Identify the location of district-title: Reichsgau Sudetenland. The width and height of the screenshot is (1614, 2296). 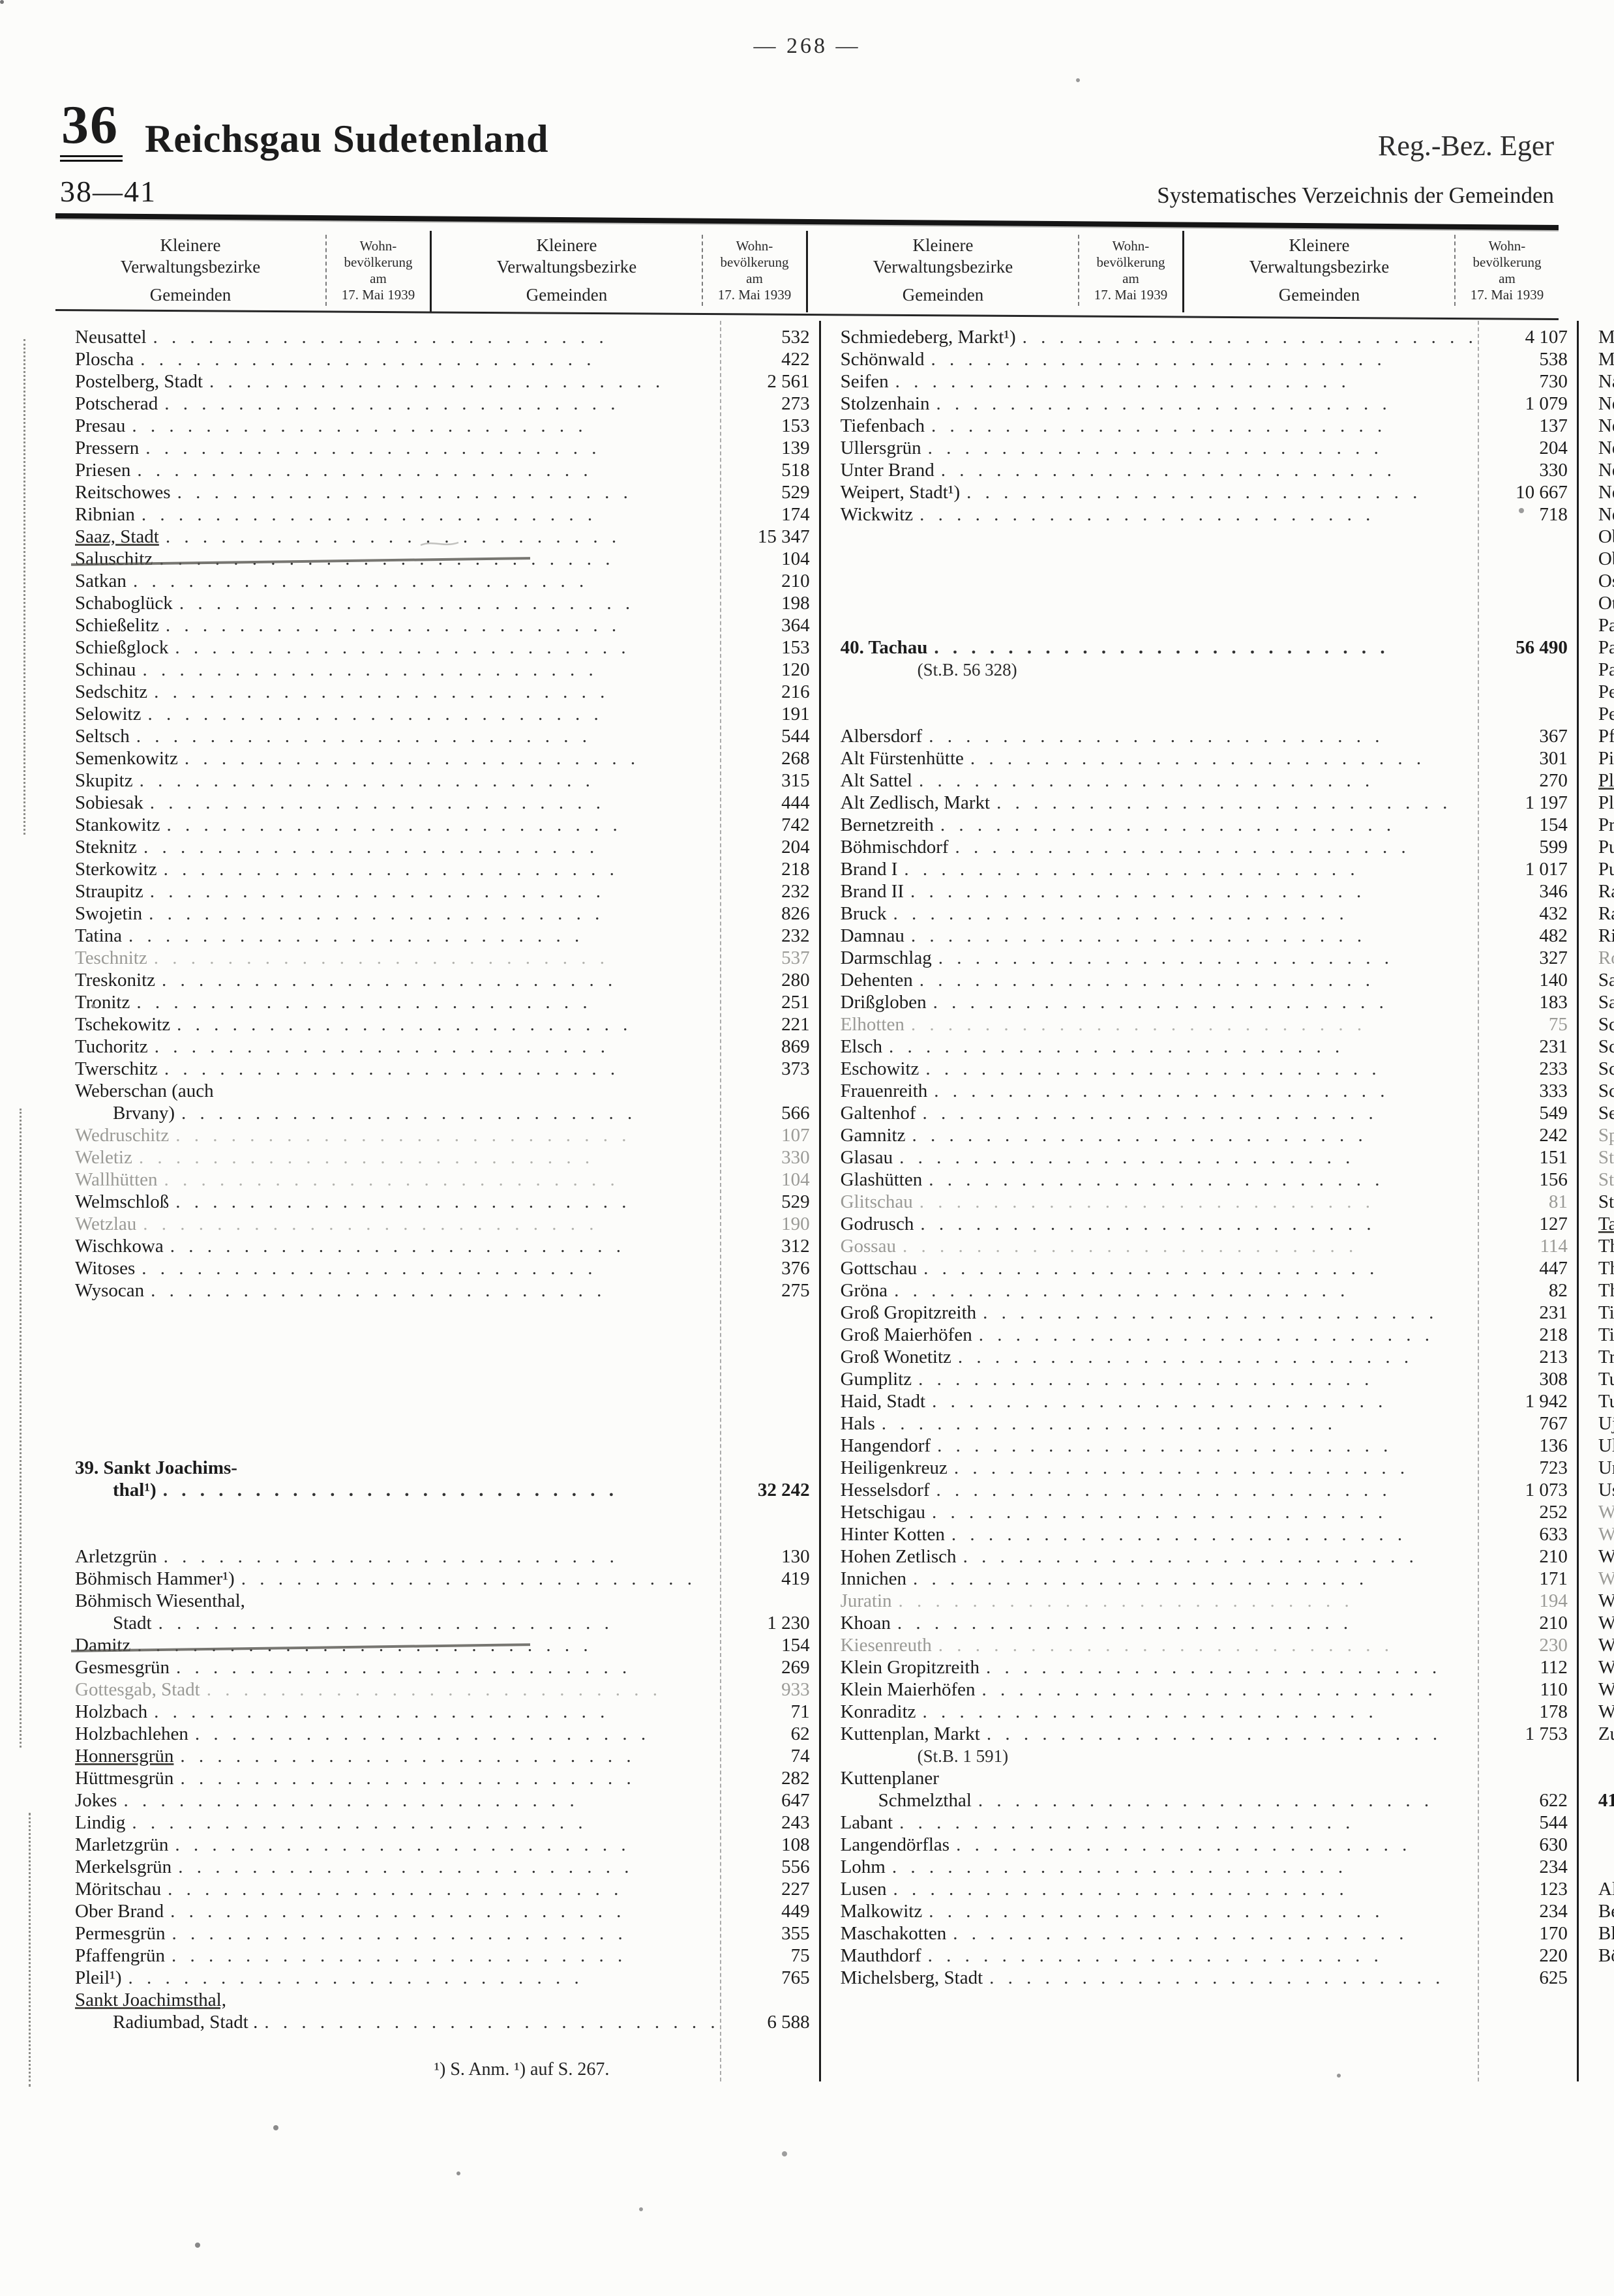
(347, 138).